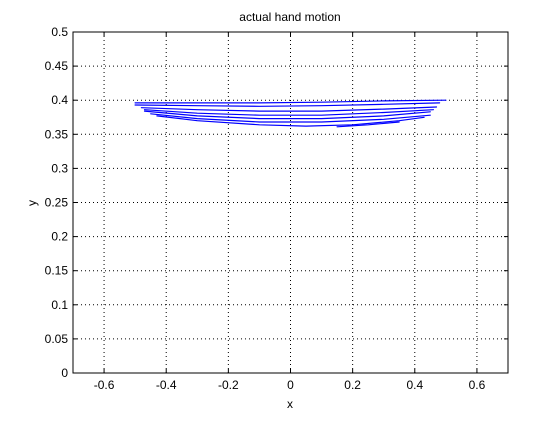 The width and height of the screenshot is (560, 425). Describe the element at coordinates (57, 271) in the screenshot. I see `y-tick-label: 0.15` at that location.